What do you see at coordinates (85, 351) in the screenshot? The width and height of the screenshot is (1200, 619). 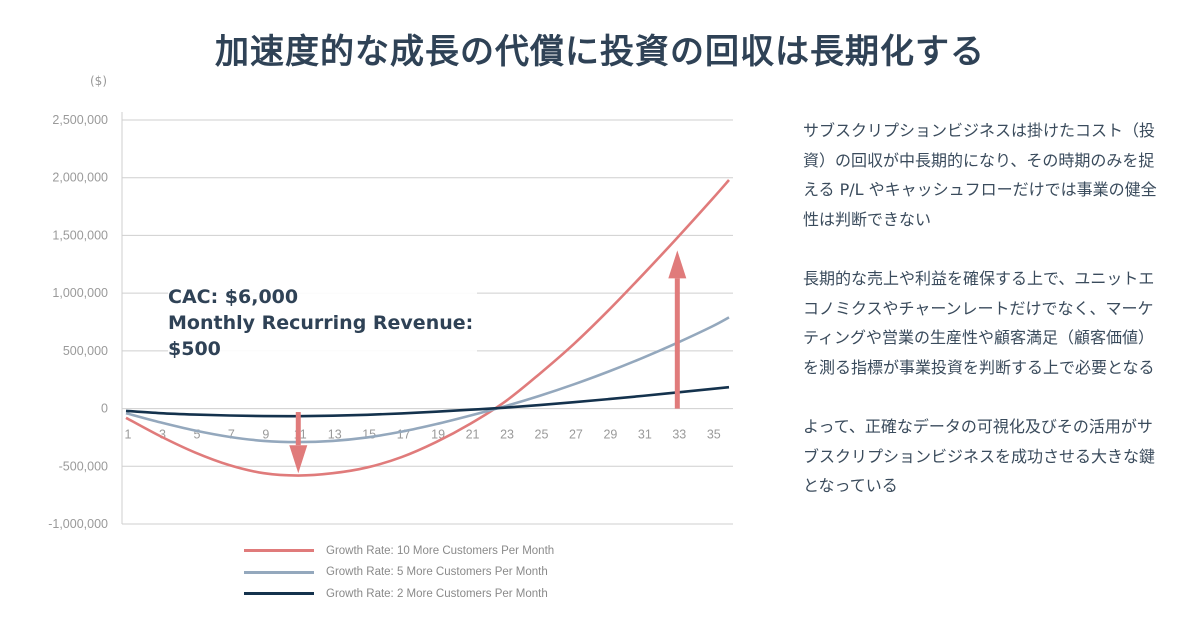 I see `y-tick-label: 500,000` at bounding box center [85, 351].